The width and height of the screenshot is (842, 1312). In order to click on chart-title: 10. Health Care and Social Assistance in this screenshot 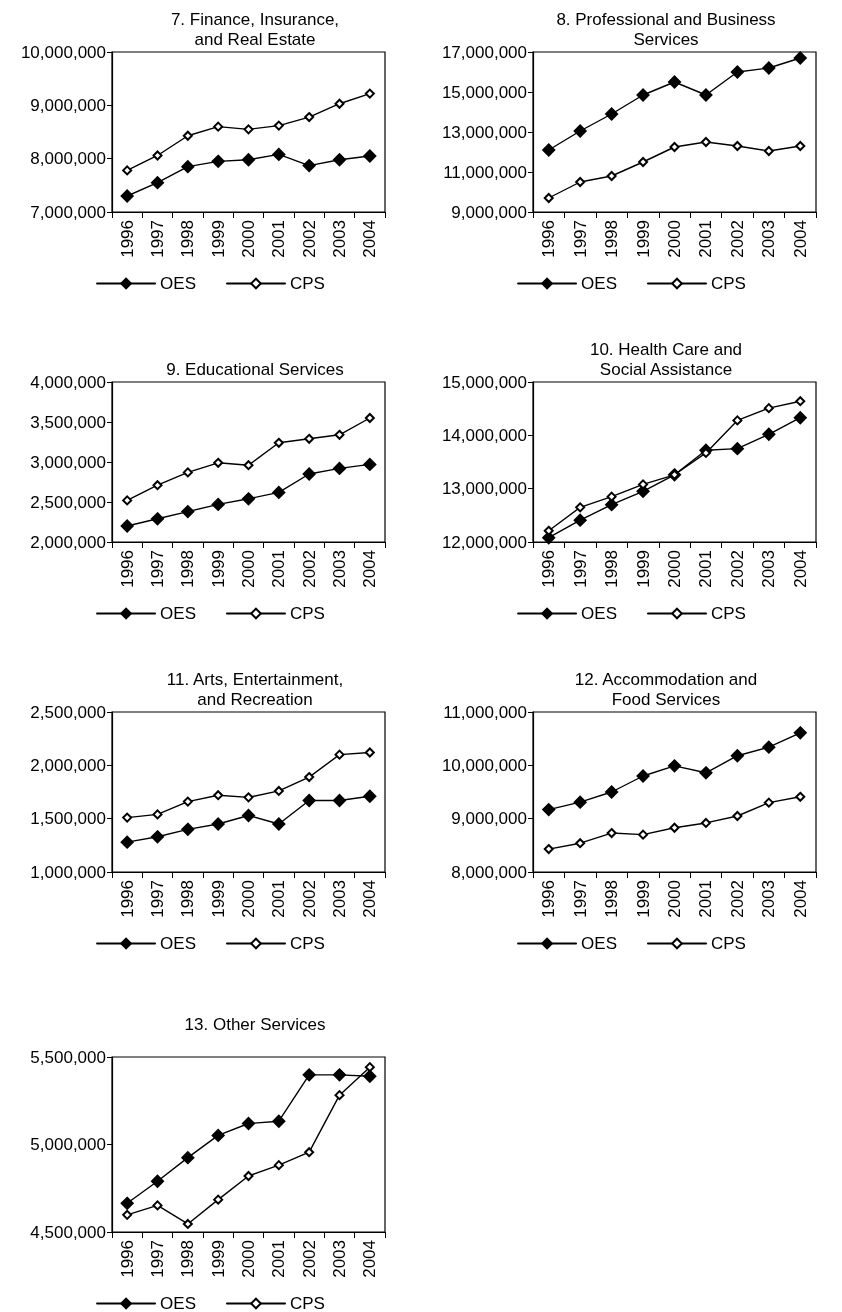, I will do `click(666, 359)`.